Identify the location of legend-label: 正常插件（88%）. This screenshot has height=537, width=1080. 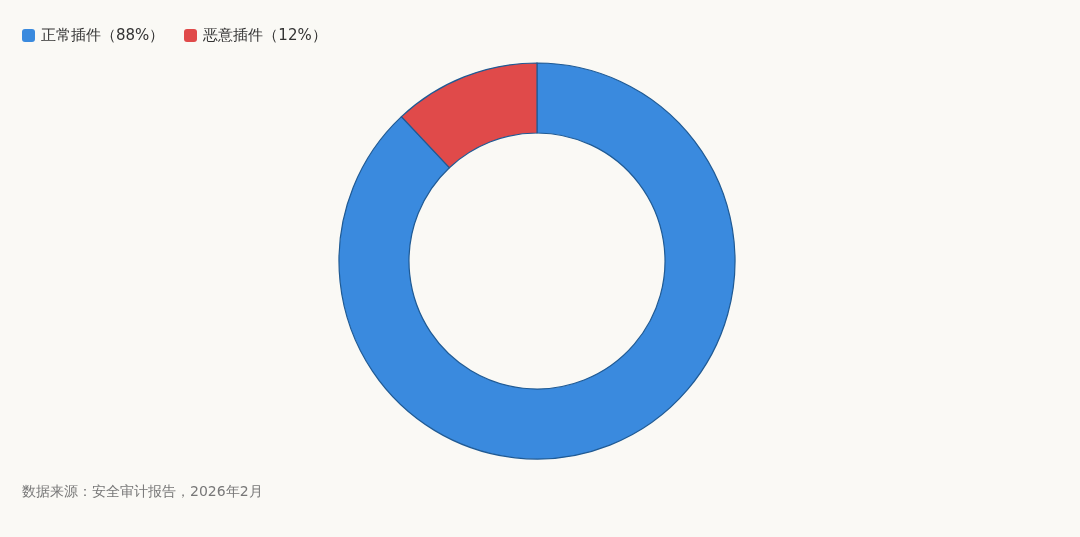
(103, 35).